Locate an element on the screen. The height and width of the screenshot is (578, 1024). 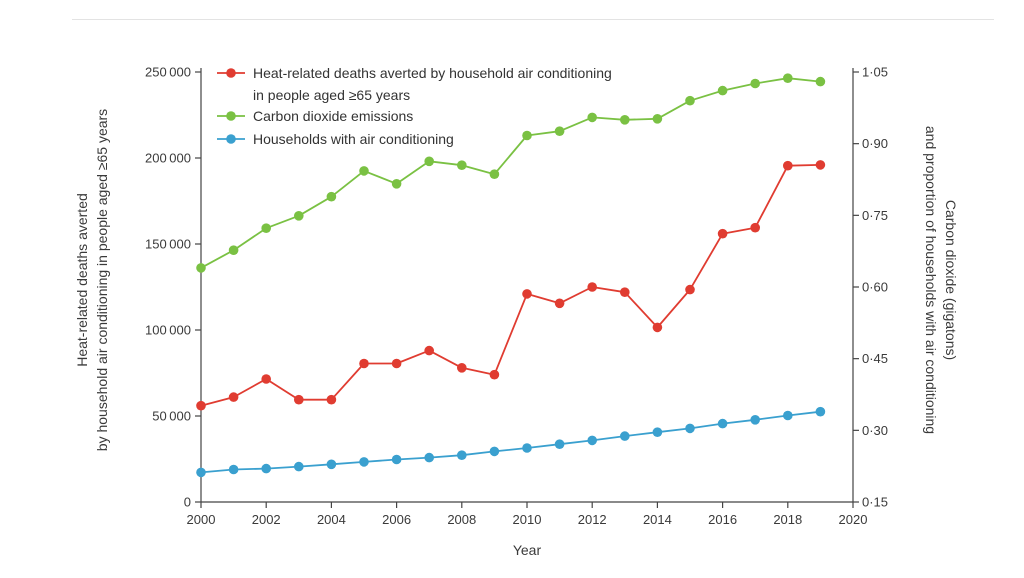
left-tick-label: 150 000 is located at coordinates (168, 244).